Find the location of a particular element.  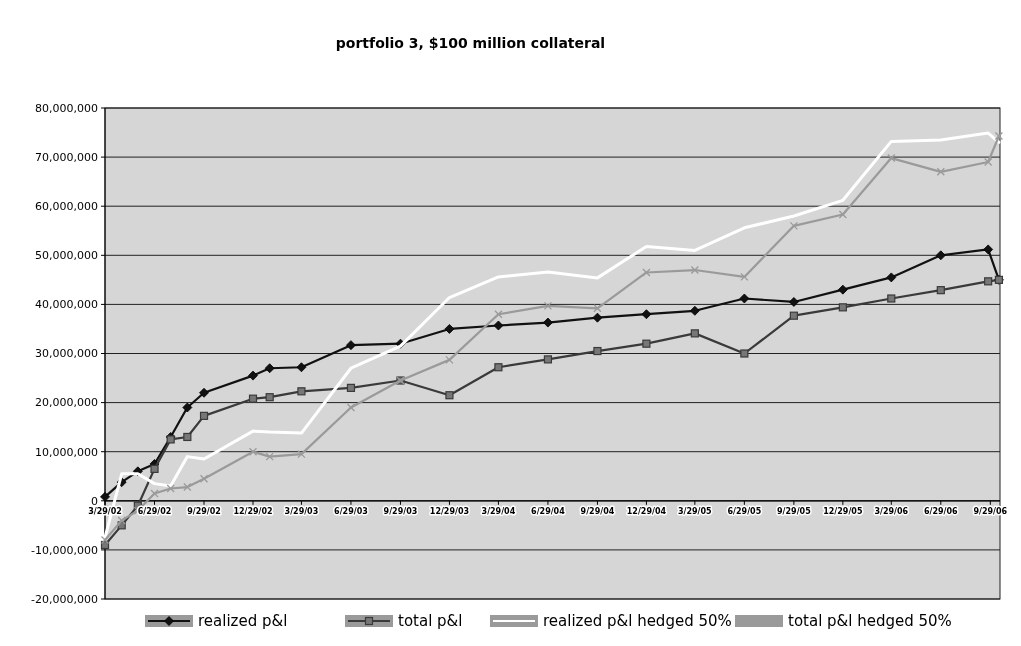

x-tick-label: 3/29/06 is located at coordinates (891, 511).